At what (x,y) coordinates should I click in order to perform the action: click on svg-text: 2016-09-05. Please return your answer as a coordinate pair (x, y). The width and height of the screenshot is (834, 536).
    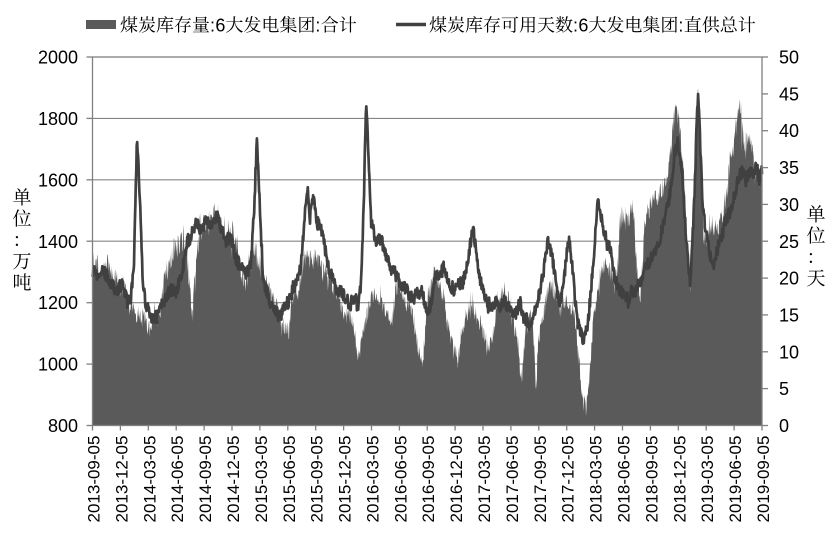
    Looking at the image, I should click on (428, 479).